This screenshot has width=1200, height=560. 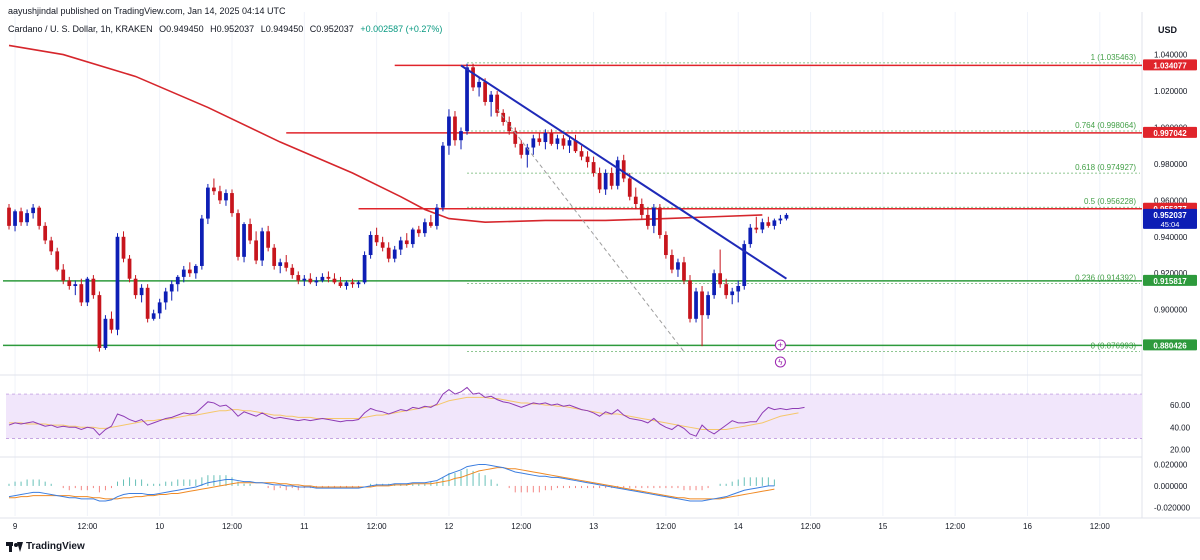 What do you see at coordinates (1170, 215) in the screenshot?
I see `current-price-label: 0.952037` at bounding box center [1170, 215].